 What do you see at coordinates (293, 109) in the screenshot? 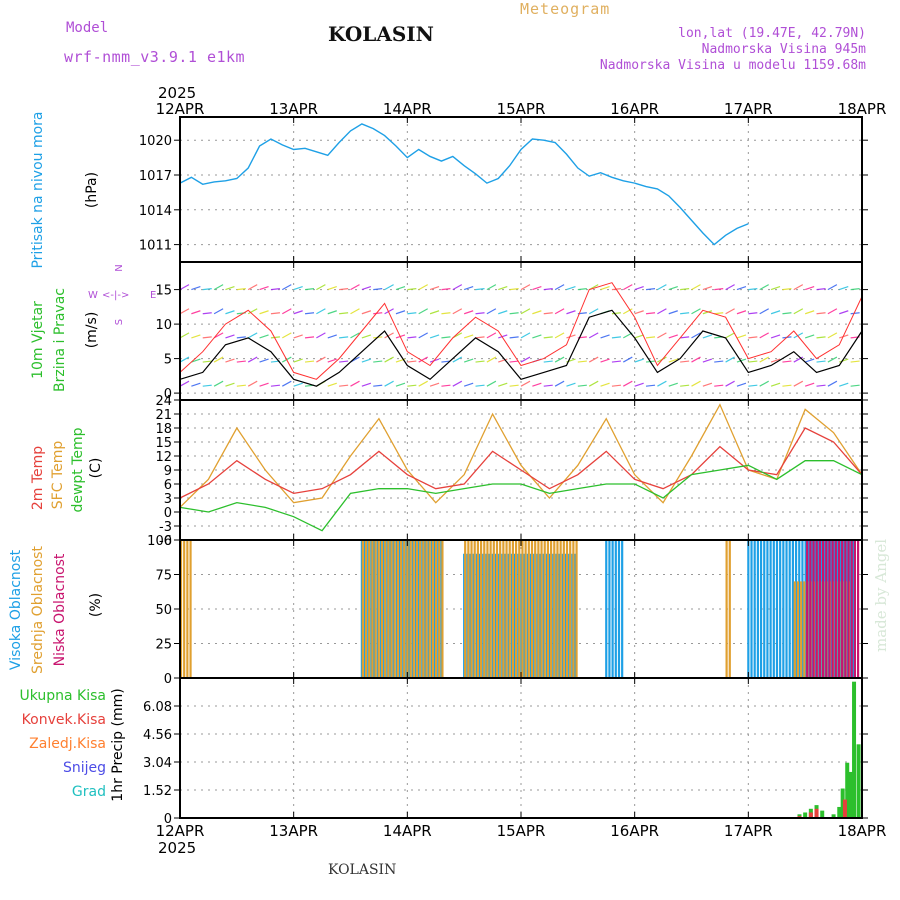
I see `x-tick-label-top: 13APR` at bounding box center [293, 109].